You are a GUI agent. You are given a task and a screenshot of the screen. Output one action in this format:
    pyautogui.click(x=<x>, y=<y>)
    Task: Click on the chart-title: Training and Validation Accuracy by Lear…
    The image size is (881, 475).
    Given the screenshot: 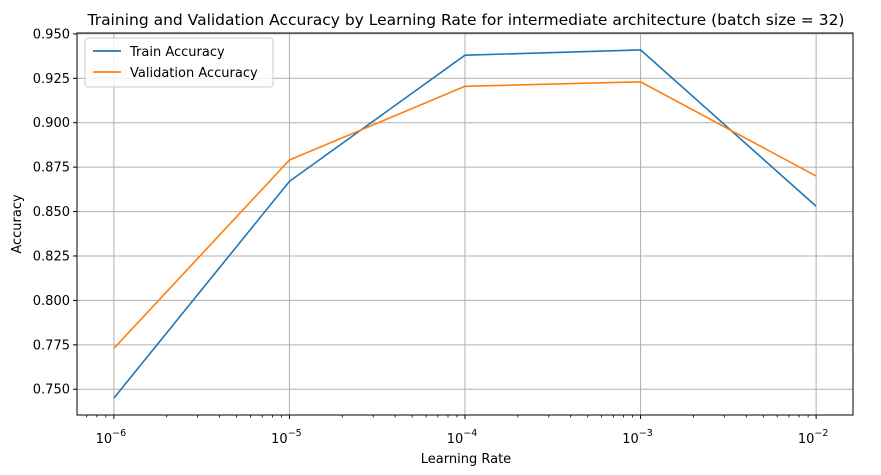 What is the action you would take?
    pyautogui.click(x=466, y=20)
    